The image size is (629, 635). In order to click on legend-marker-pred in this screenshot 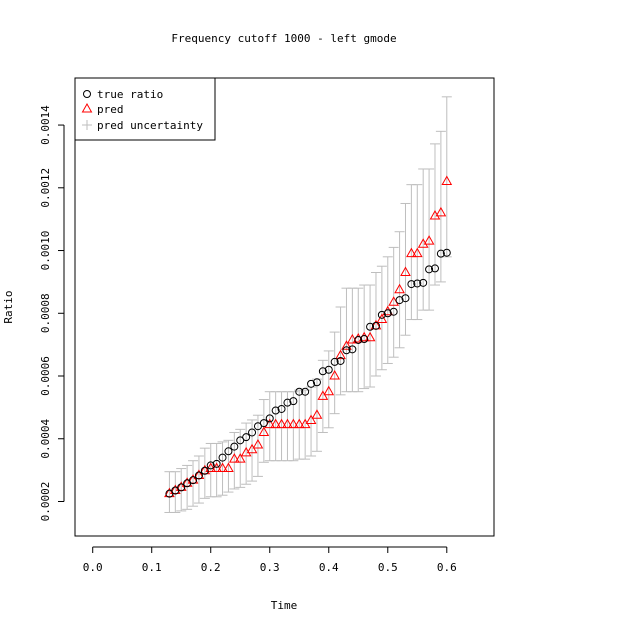, I will do `click(87, 107)`.